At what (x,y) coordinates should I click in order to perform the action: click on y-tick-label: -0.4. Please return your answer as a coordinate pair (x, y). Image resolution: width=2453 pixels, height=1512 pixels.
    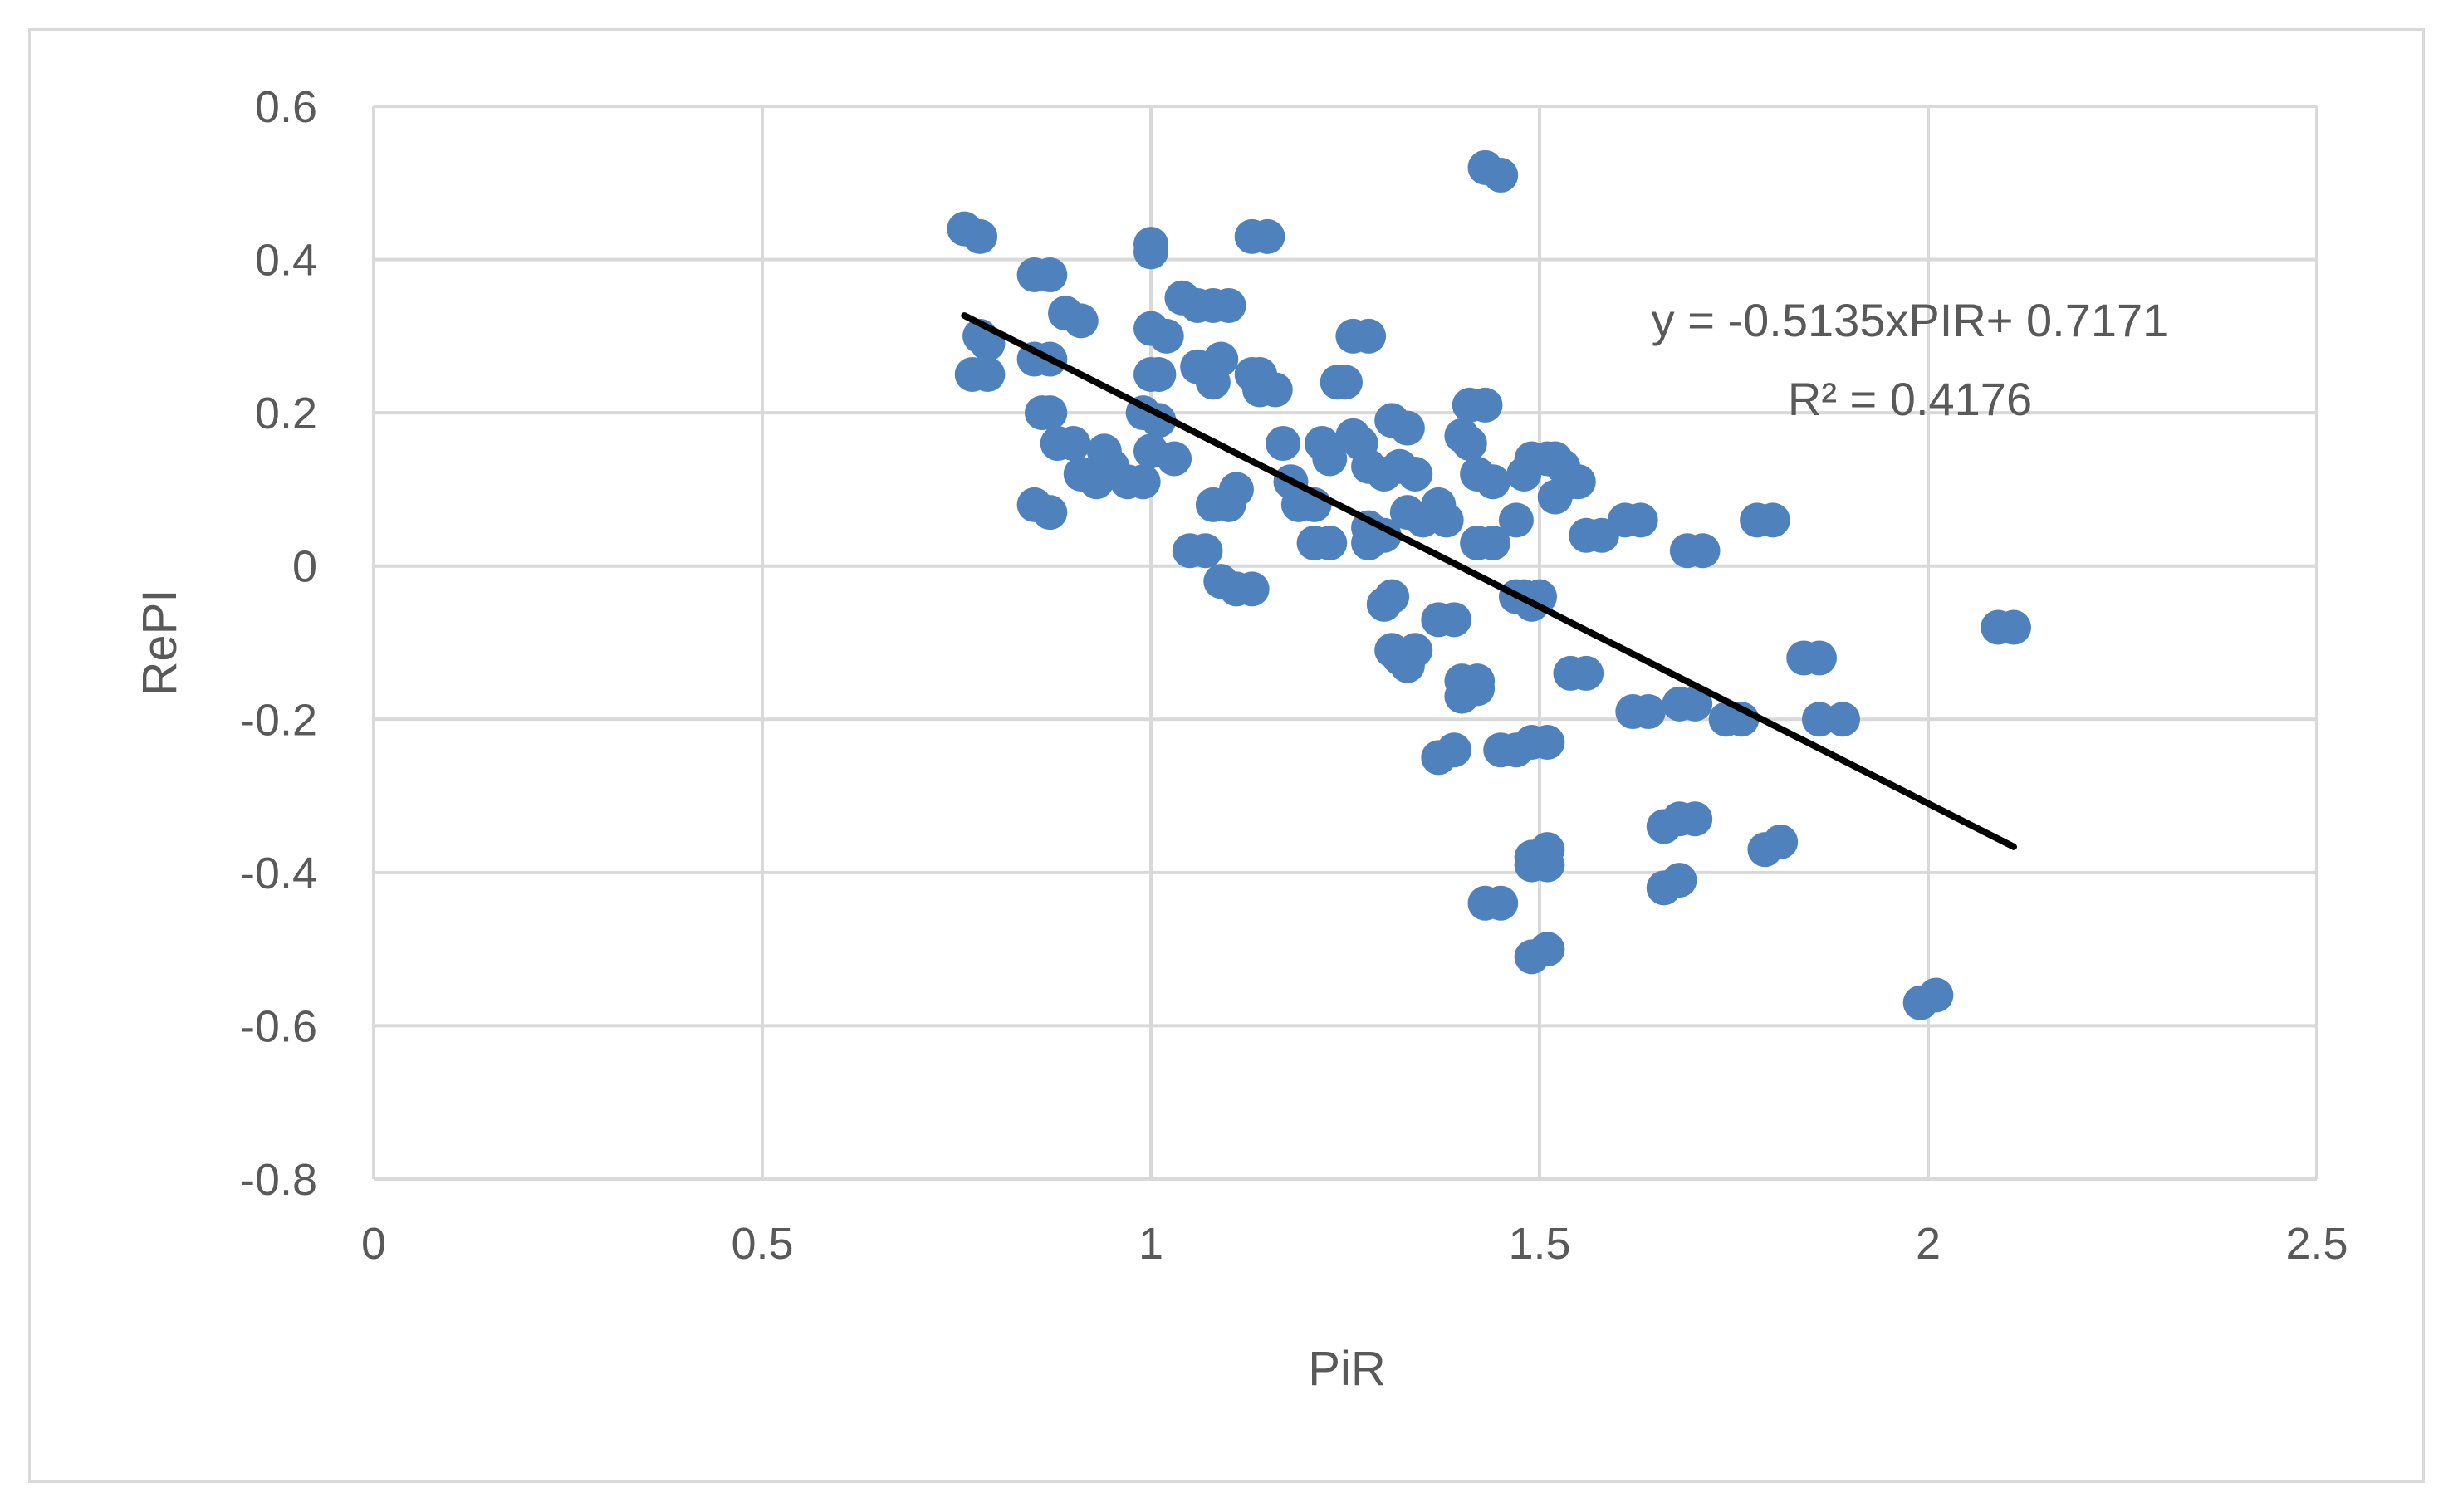
    Looking at the image, I should click on (278, 873).